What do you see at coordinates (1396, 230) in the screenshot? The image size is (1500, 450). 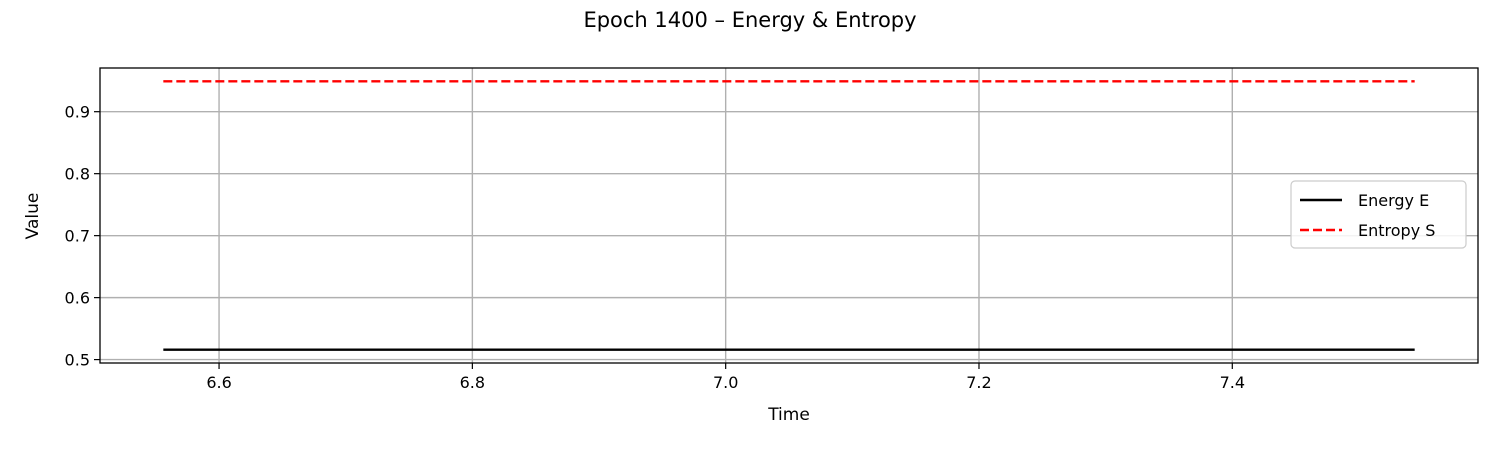 I see `legend-label-entropy: Entropy S` at bounding box center [1396, 230].